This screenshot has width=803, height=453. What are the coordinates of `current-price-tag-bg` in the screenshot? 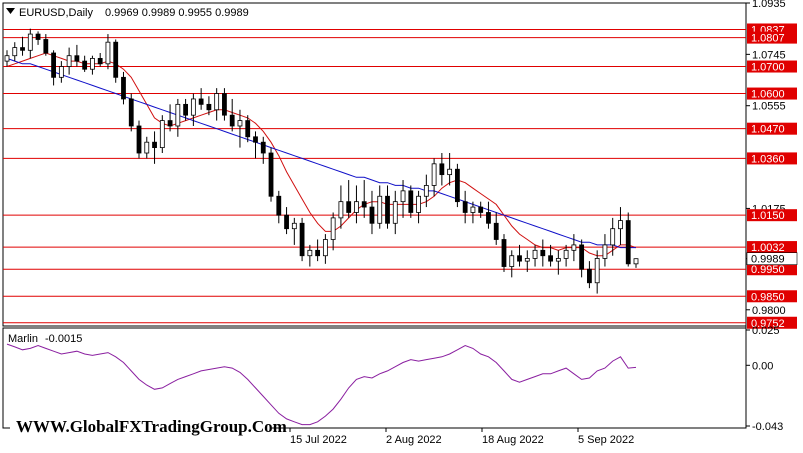 It's located at (772, 258).